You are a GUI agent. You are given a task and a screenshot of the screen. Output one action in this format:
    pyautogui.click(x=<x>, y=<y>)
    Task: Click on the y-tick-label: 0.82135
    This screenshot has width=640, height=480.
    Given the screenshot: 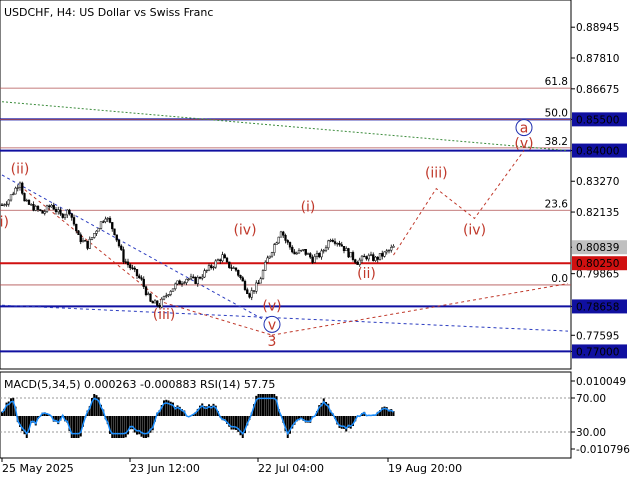 What is the action you would take?
    pyautogui.click(x=597, y=213)
    